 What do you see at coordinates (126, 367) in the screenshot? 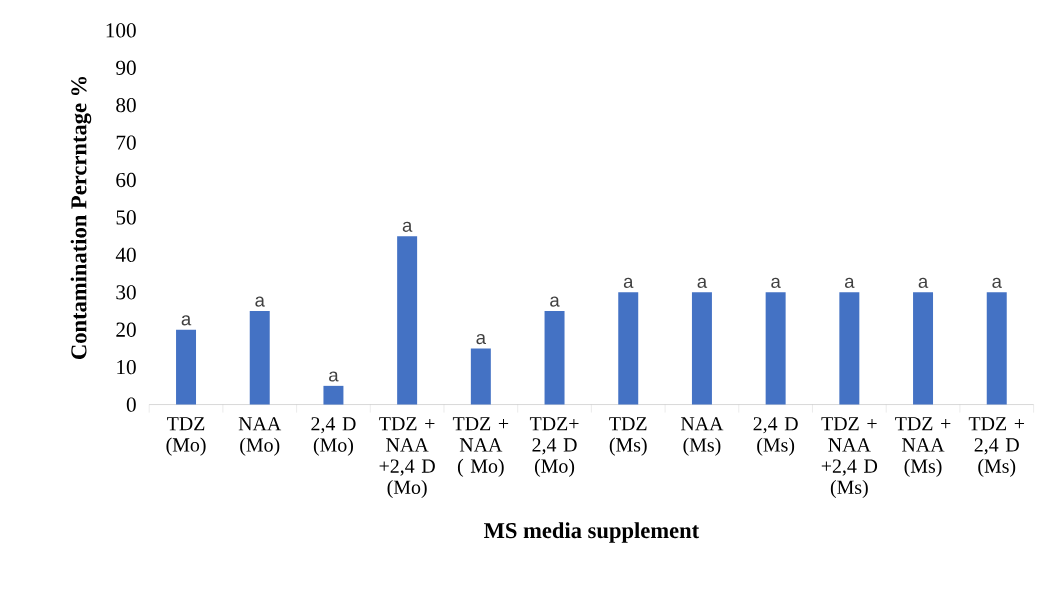
I see `y-tick-label: 10` at bounding box center [126, 367].